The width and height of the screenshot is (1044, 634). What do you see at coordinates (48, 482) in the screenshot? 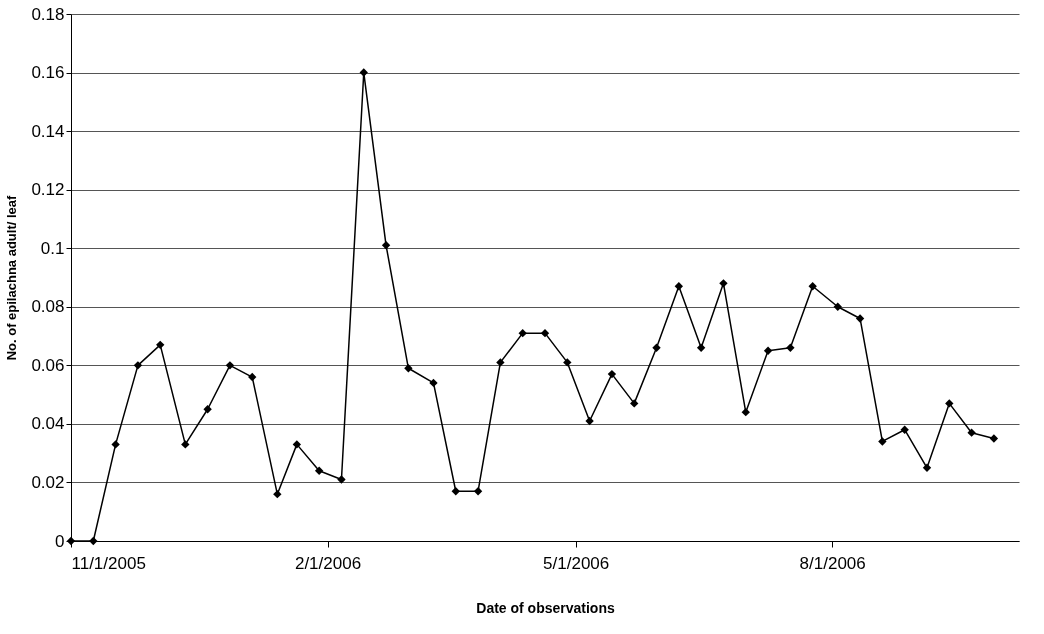
I see `y-tick-label: 0.02` at bounding box center [48, 482].